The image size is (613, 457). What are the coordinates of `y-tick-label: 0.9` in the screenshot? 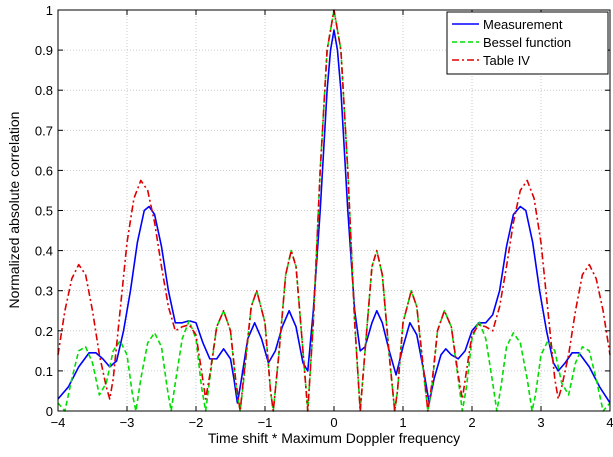 It's located at (44, 50).